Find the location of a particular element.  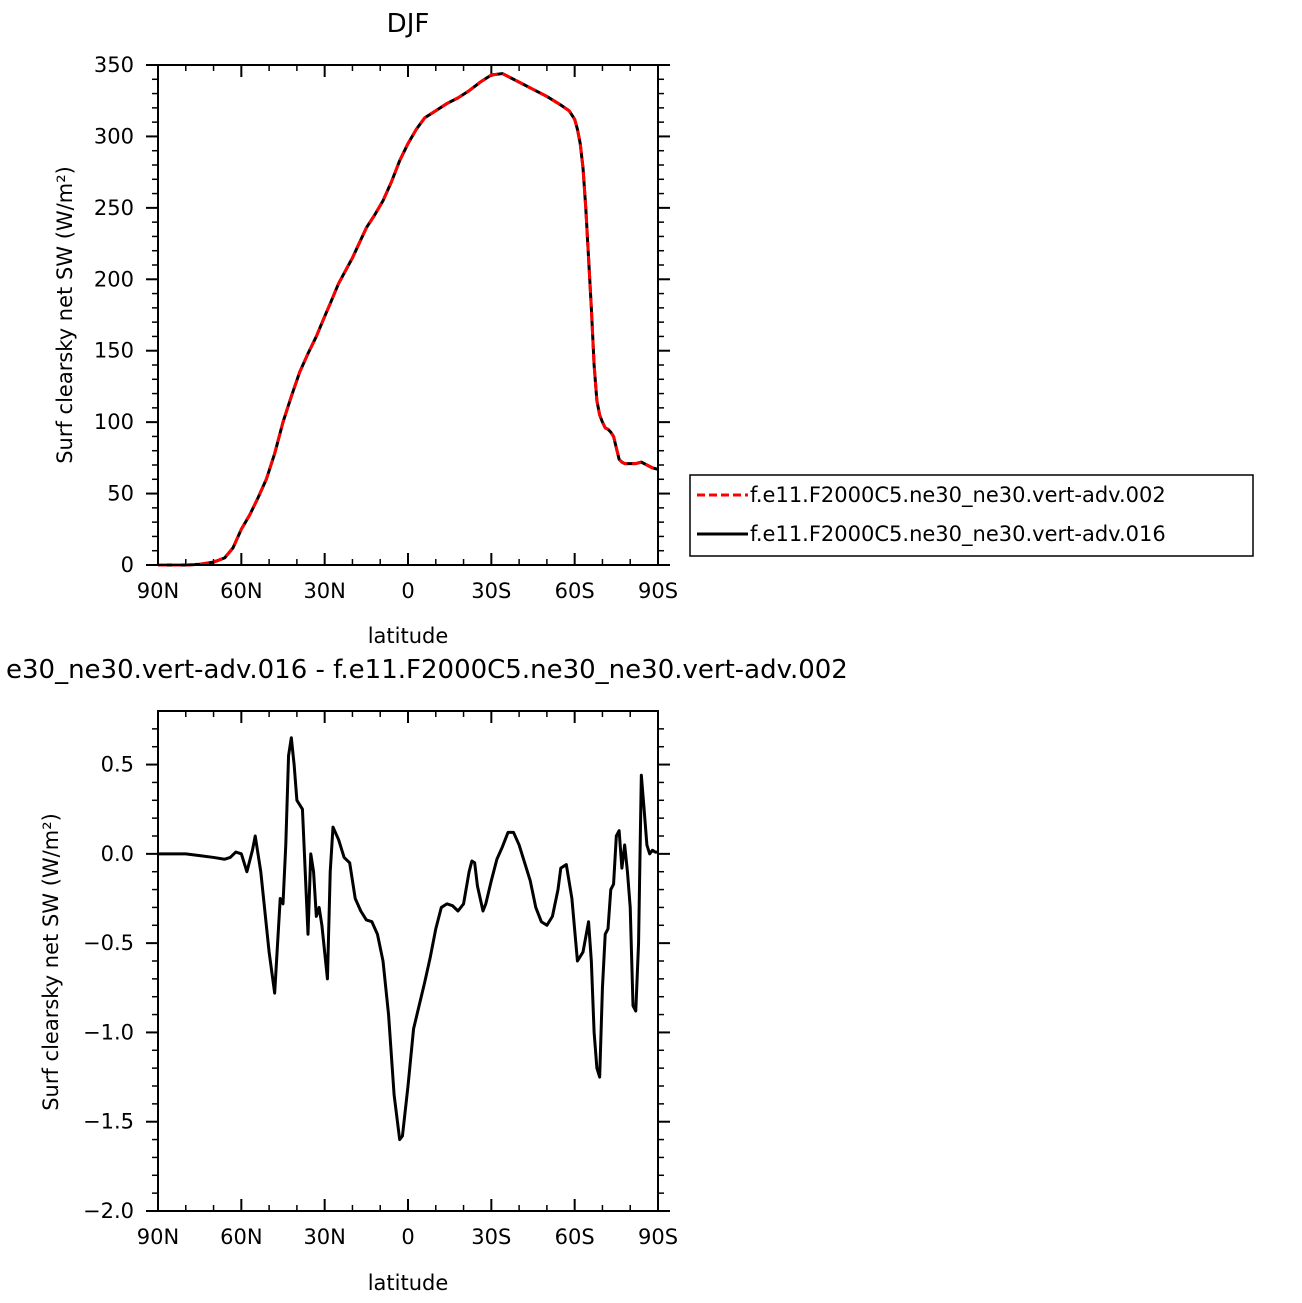

y-tick-label: 150 is located at coordinates (114, 351).